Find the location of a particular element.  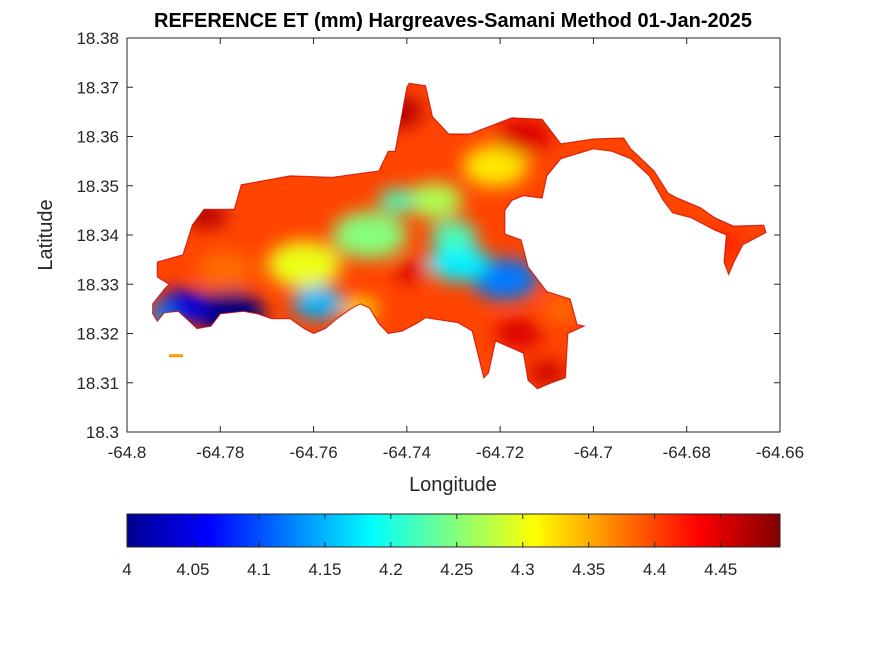

x-axis-label: Longitude is located at coordinates (453, 485).